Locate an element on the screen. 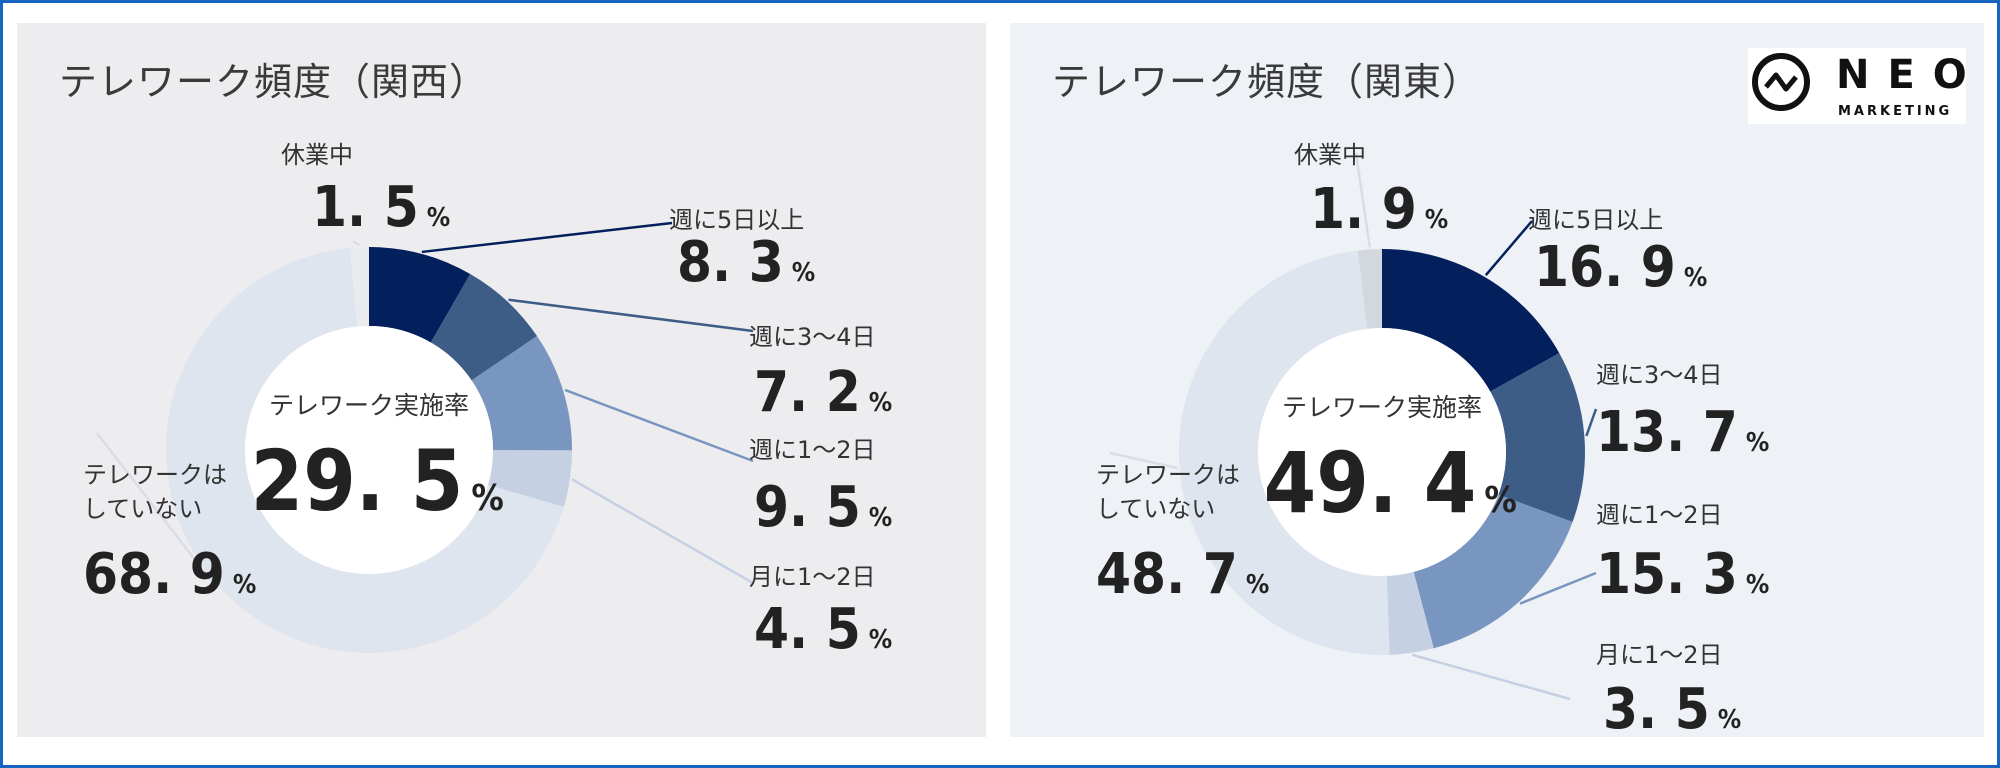  neo-marketing-logo: NEO MARKETING is located at coordinates (1857, 86).